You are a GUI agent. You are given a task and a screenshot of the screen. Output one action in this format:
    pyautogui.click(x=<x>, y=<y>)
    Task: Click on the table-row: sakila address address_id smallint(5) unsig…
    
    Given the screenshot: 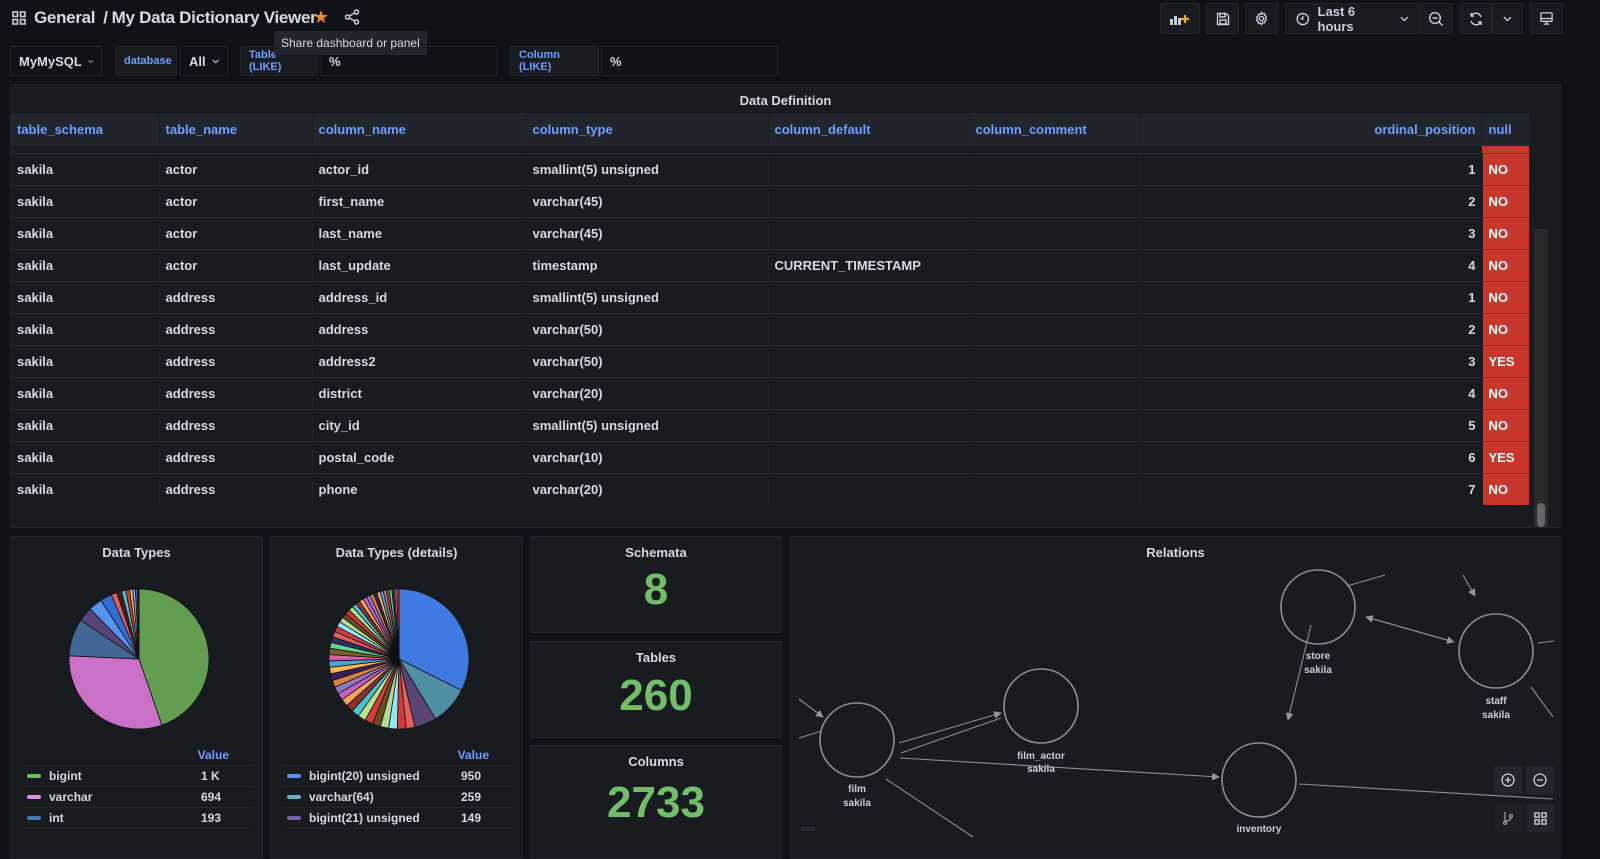 What is the action you would take?
    pyautogui.click(x=770, y=296)
    